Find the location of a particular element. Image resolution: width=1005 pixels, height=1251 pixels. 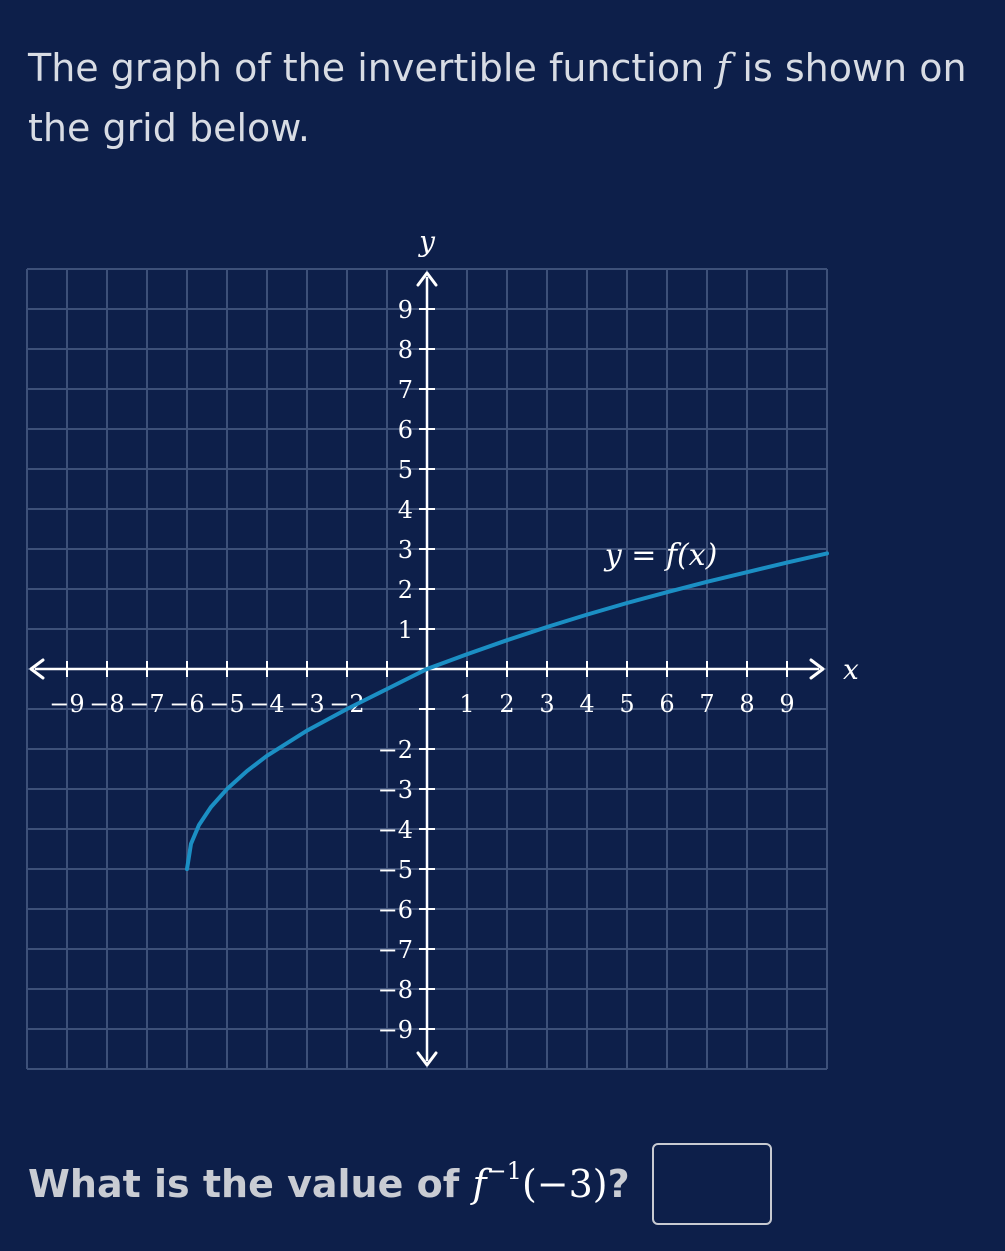

y-tick-label: 6 is located at coordinates (405, 430).